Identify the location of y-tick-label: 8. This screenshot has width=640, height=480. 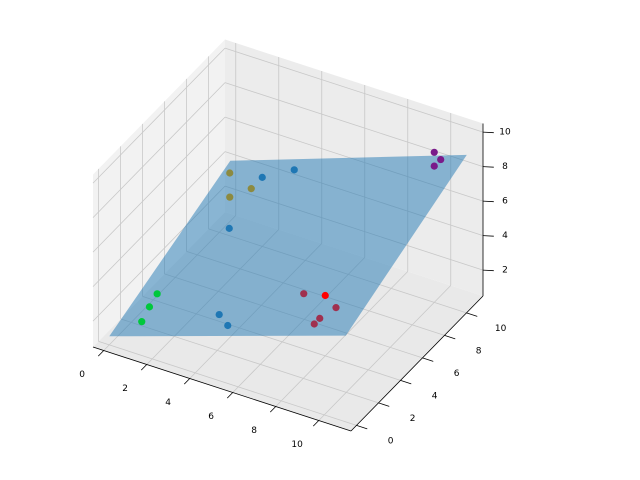
(479, 352).